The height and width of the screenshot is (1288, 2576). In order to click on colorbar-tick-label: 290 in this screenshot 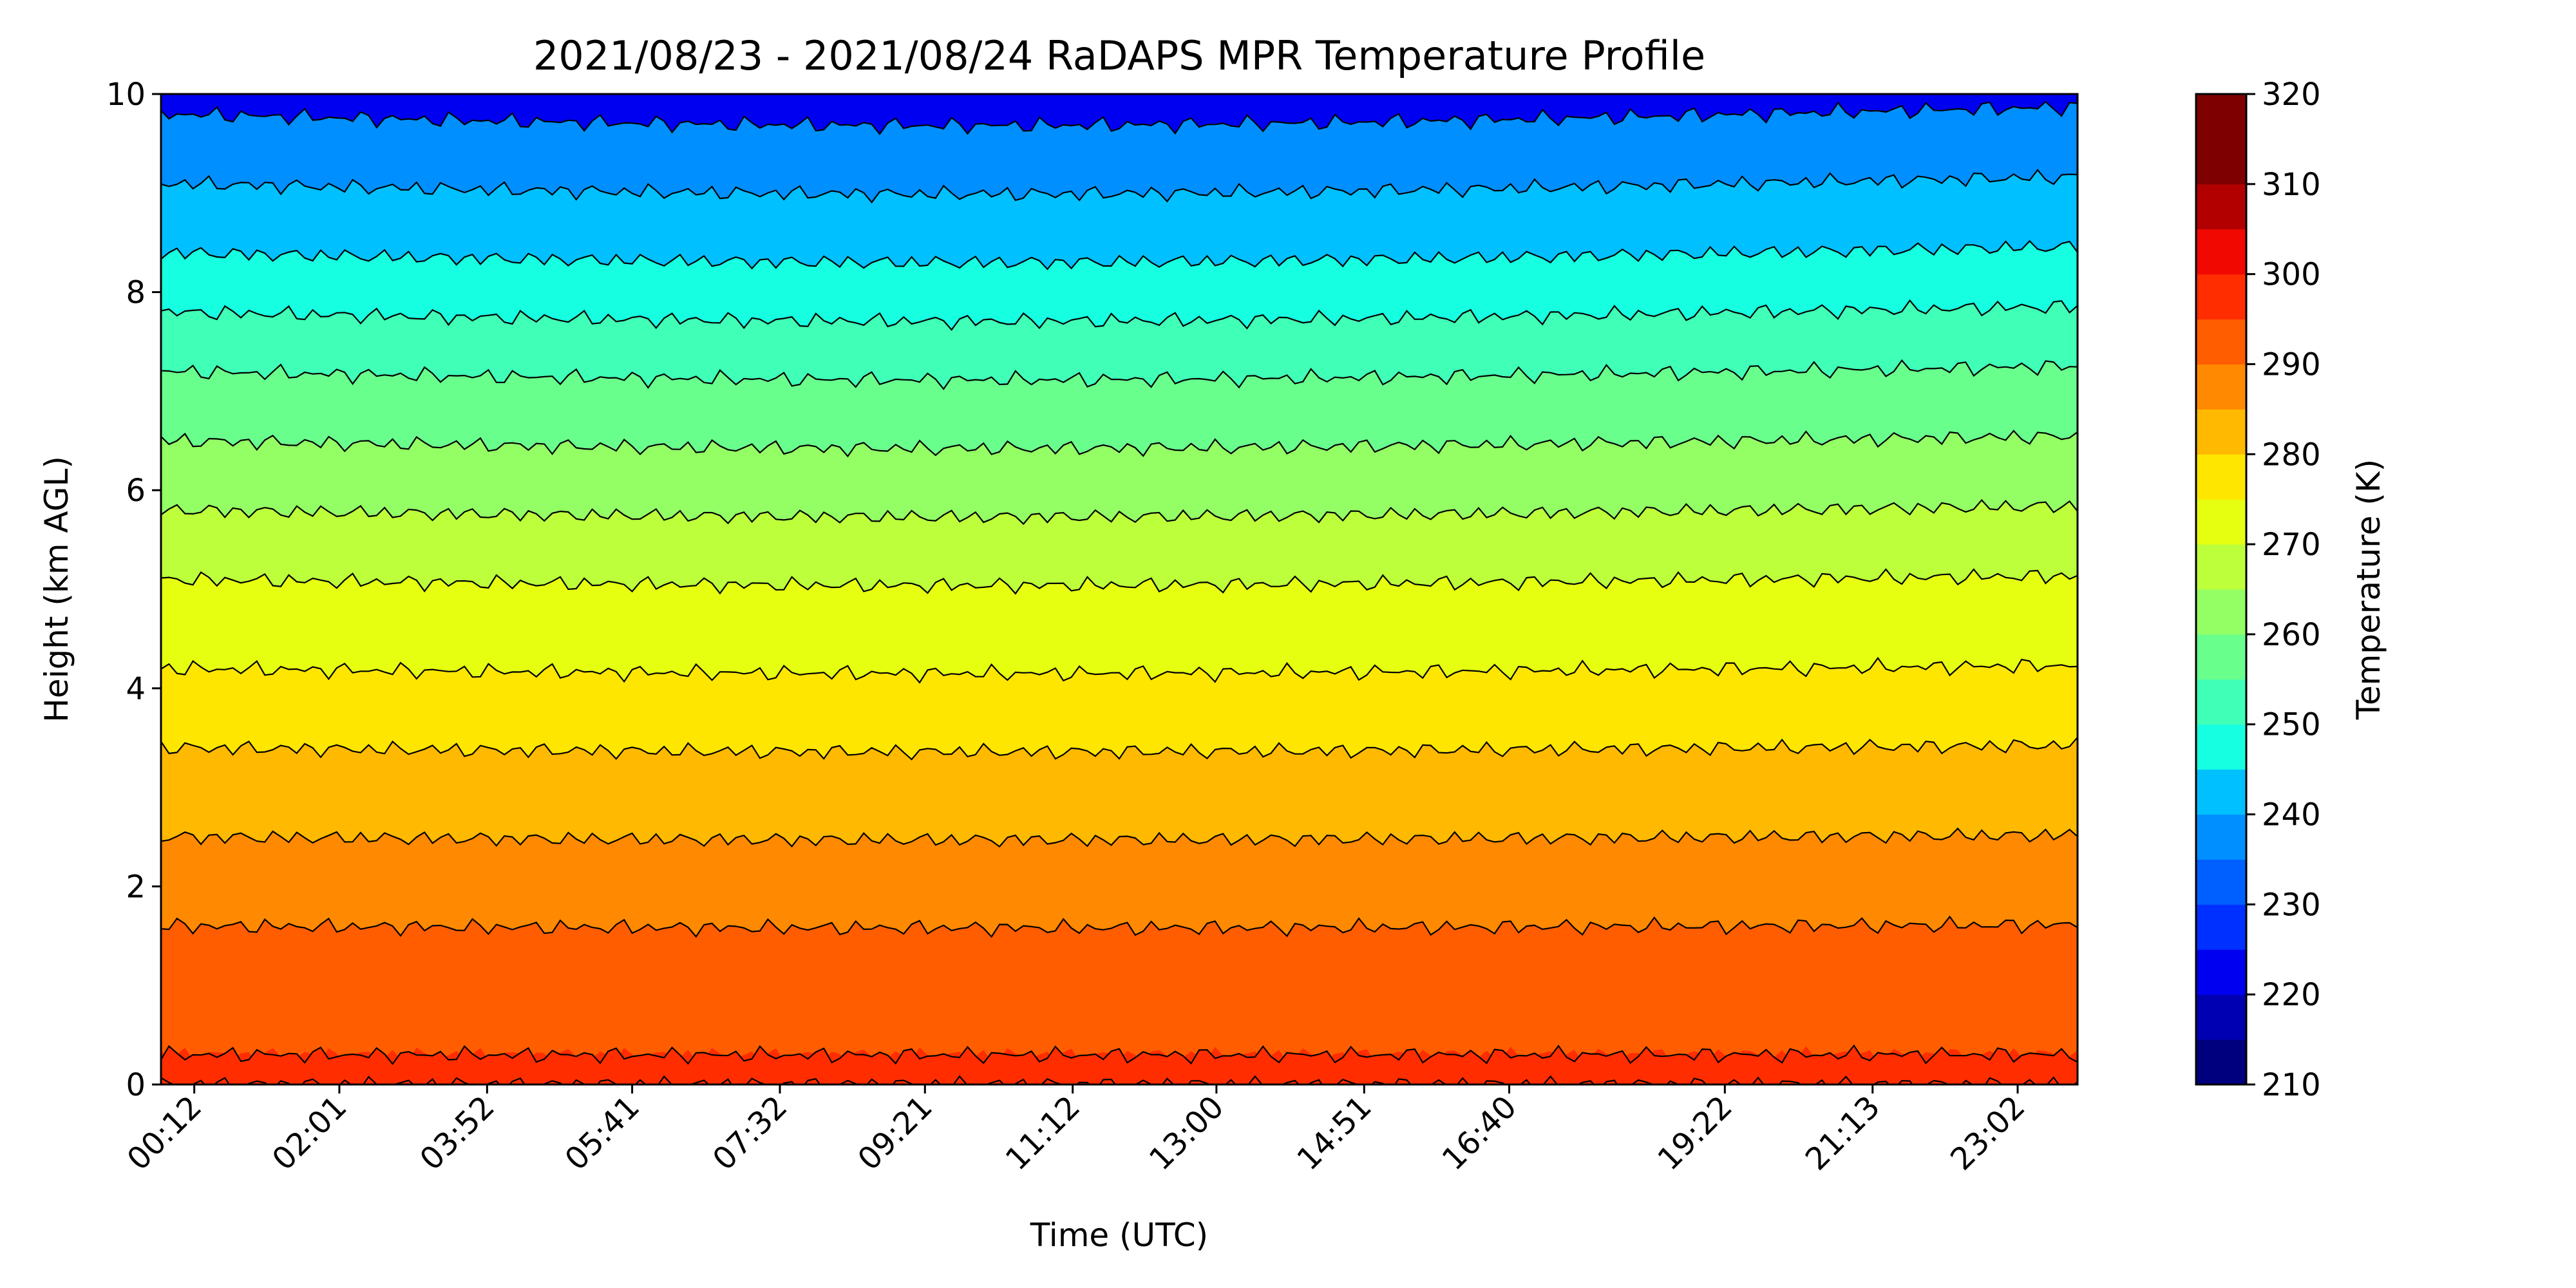, I will do `click(2291, 365)`.